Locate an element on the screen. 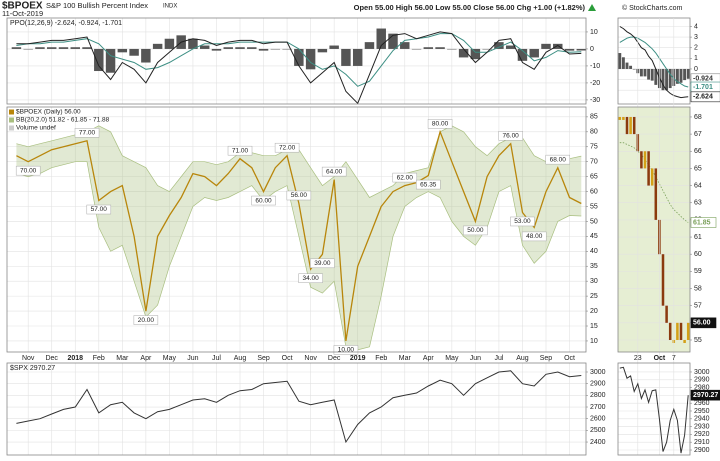  legend-label: $SPX 2970.27 is located at coordinates (32, 368).